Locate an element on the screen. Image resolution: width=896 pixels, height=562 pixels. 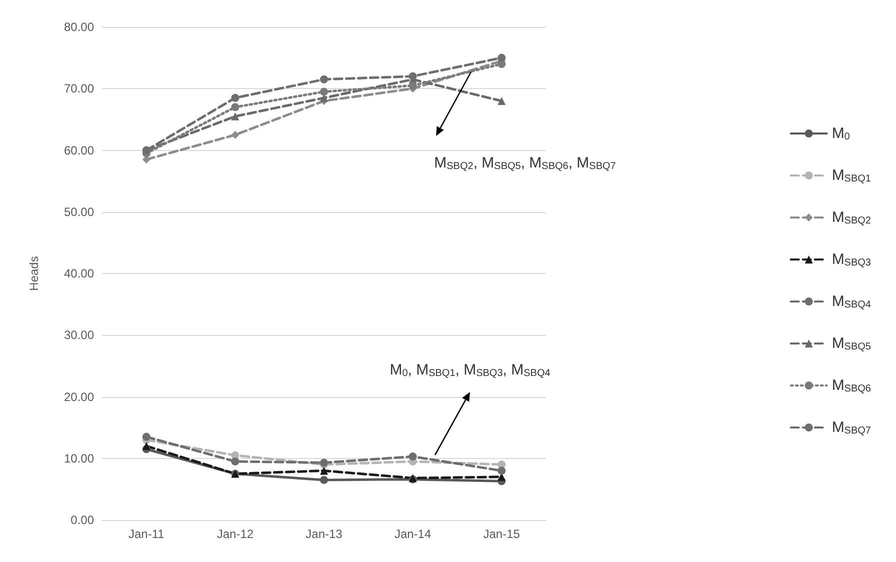
y-tick-label: 10.00 is located at coordinates (79, 458).